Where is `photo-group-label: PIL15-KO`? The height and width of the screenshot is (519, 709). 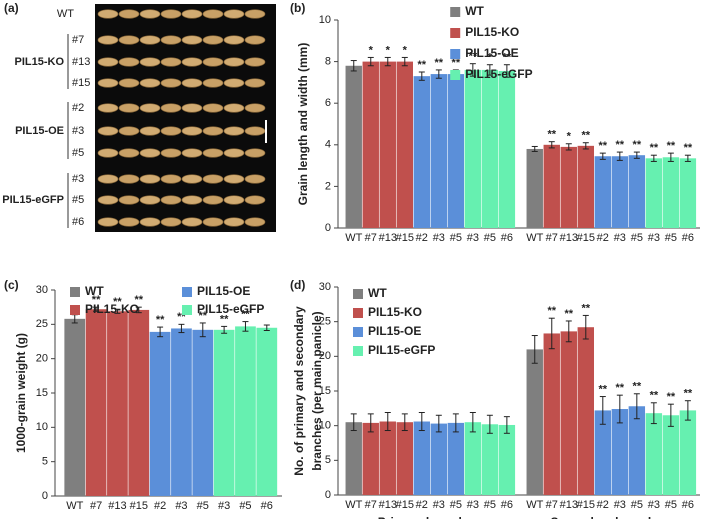 photo-group-label: PIL15-KO is located at coordinates (39, 62).